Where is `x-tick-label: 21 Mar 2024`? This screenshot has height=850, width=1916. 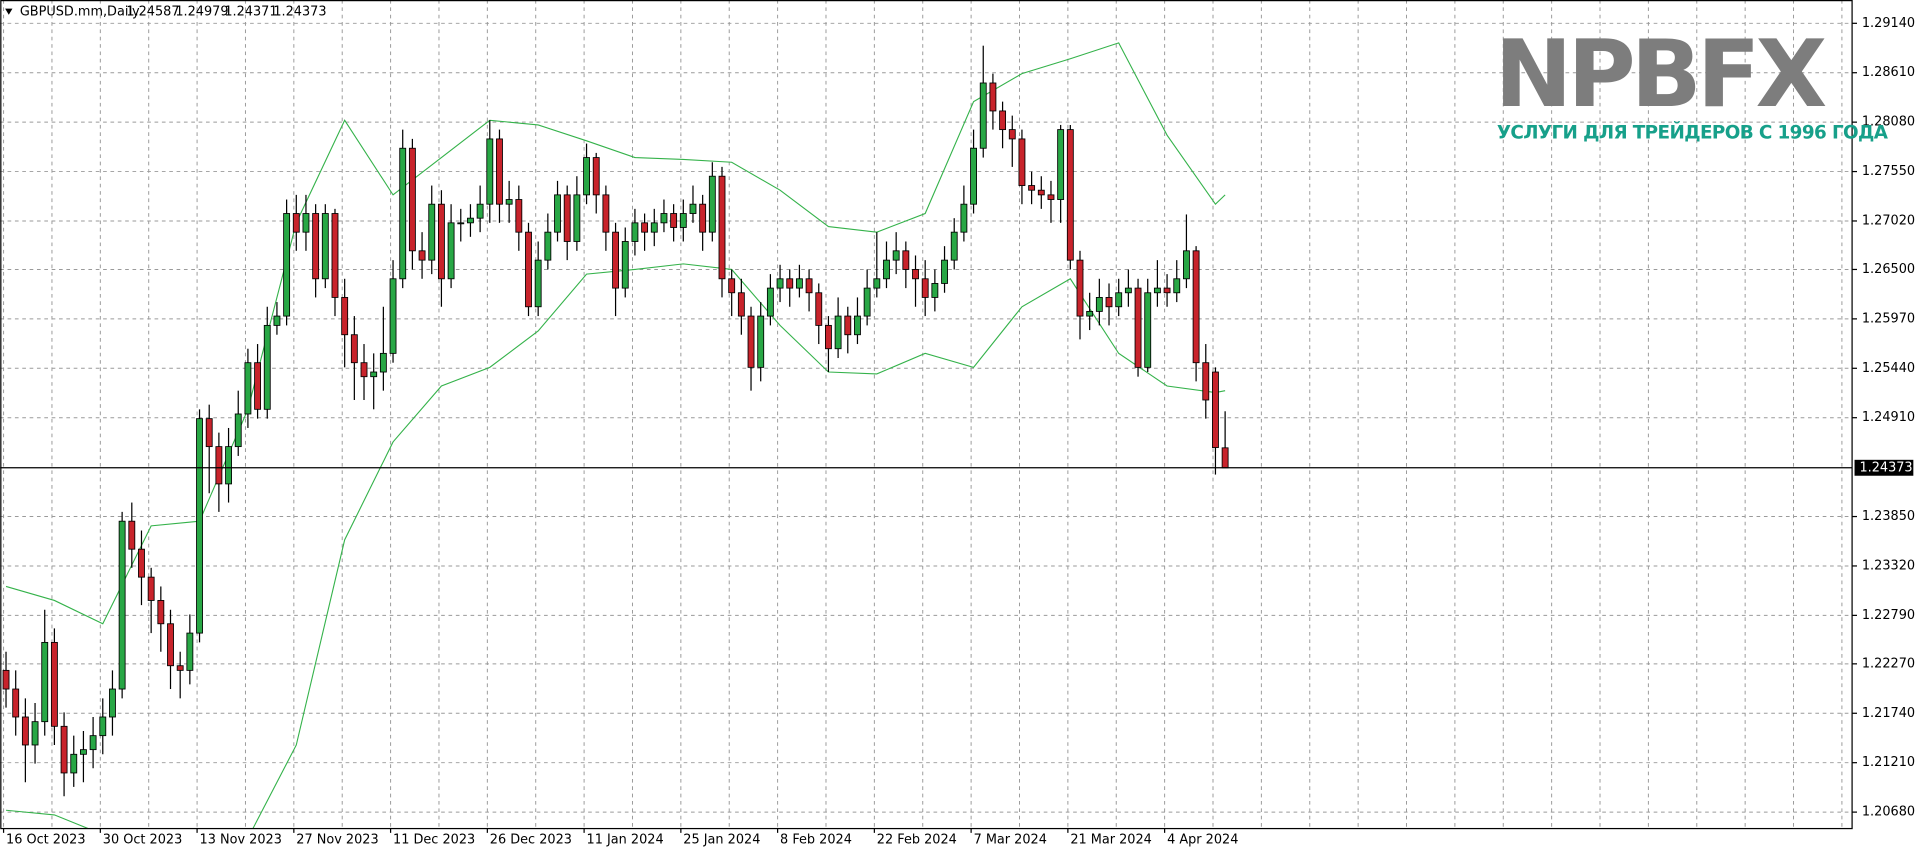 x-tick-label: 21 Mar 2024 is located at coordinates (1111, 840).